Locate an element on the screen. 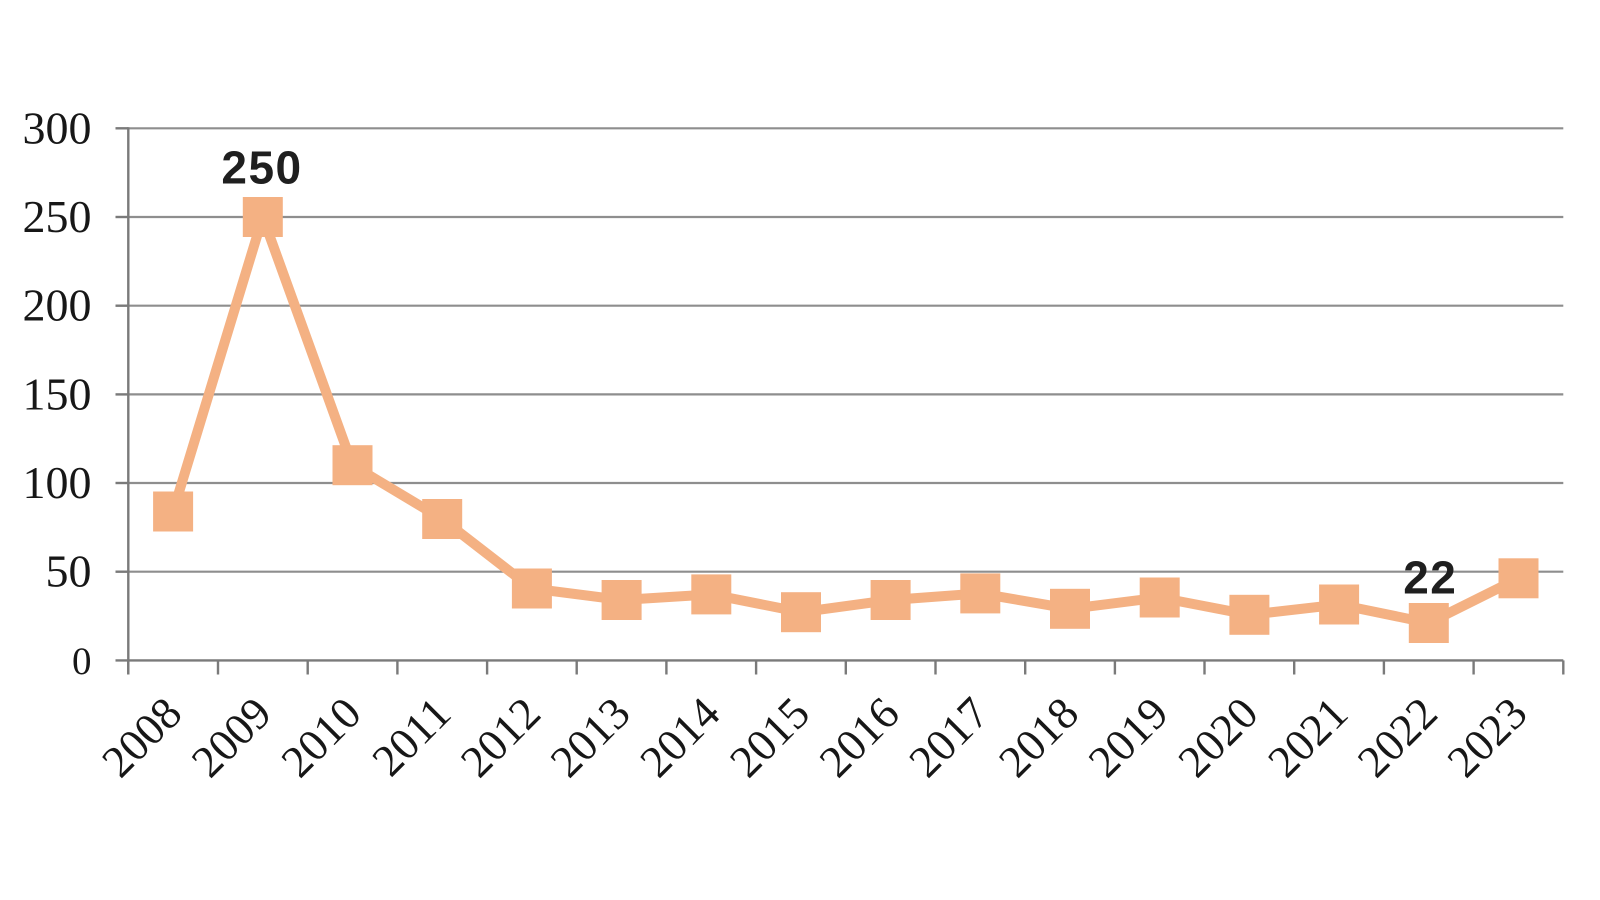 This screenshot has height=900, width=1600. svg-text: 22 is located at coordinates (1430, 578).